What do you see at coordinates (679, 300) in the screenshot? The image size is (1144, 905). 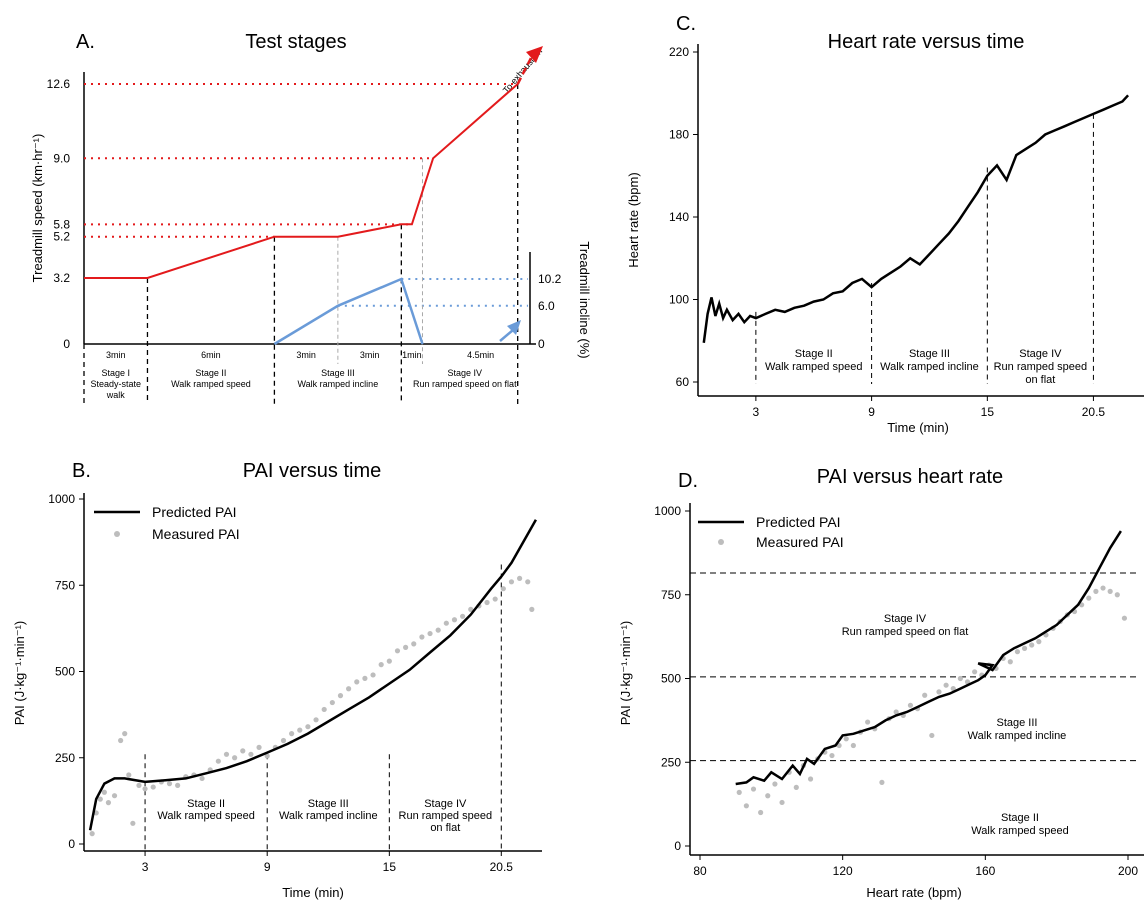 I see `panel-c-y-tick-label: 100` at bounding box center [679, 300].